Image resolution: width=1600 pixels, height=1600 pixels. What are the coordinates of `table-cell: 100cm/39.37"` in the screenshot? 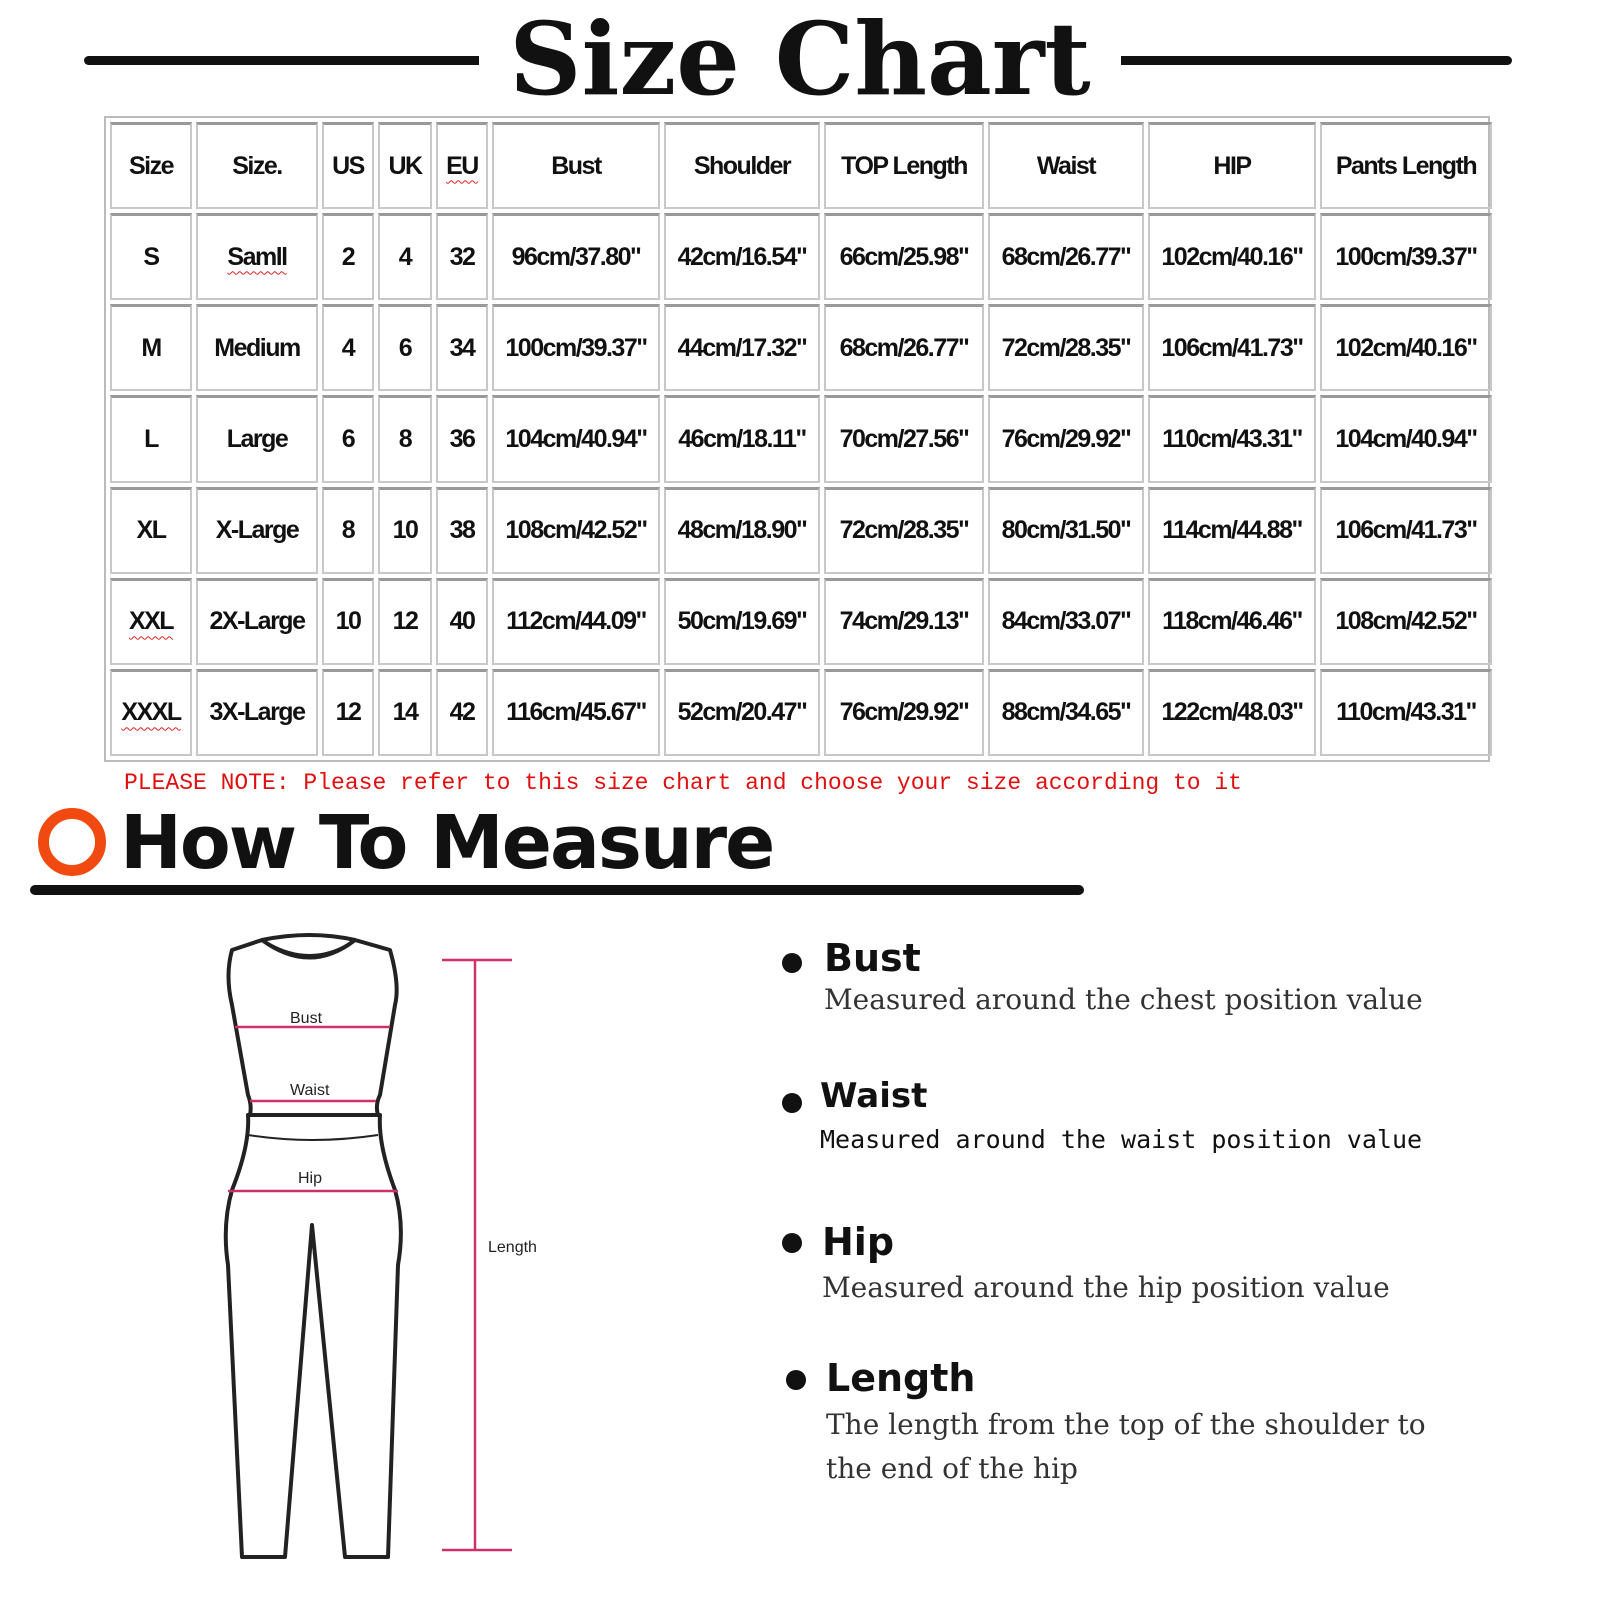 It's located at (1406, 257).